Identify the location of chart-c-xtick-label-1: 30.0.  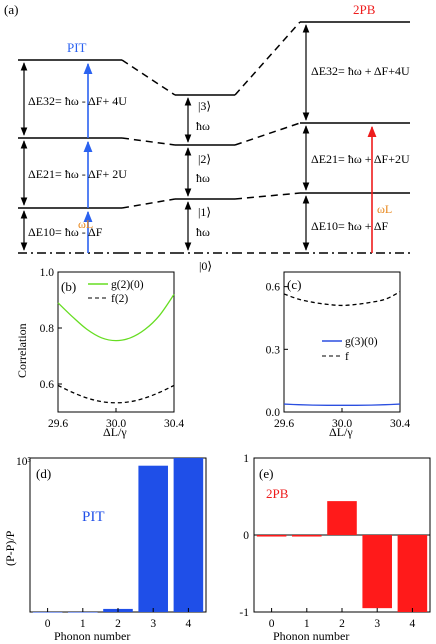
(342, 424).